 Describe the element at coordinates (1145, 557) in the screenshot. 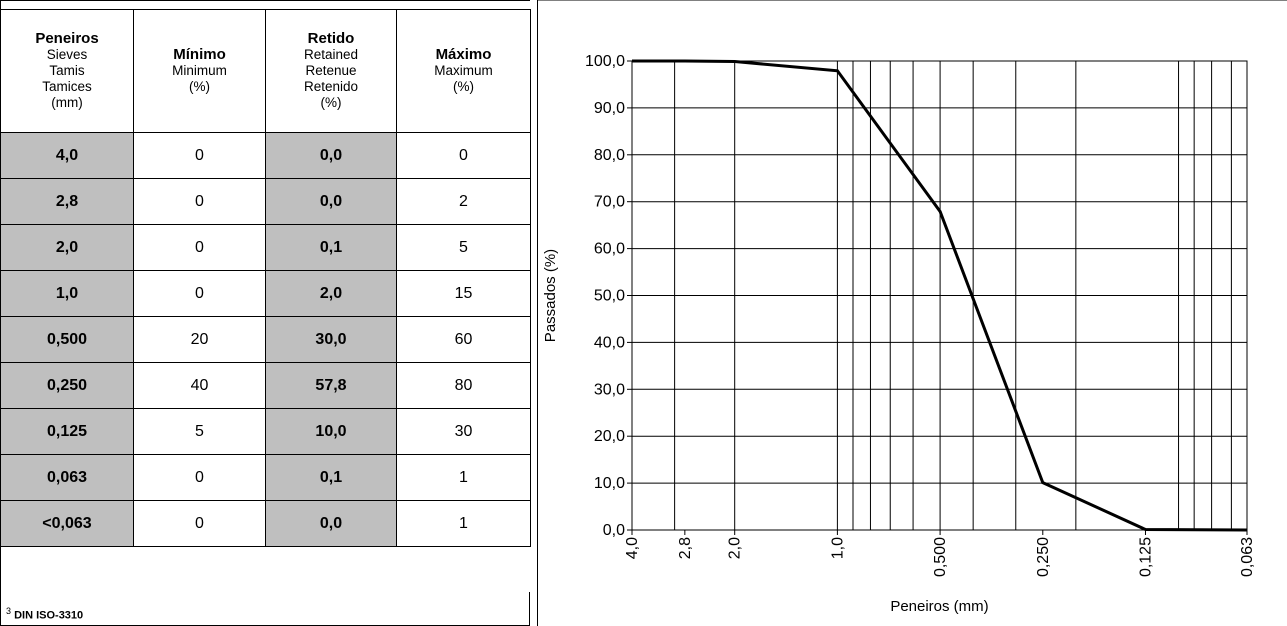

I see `x-tick-label: 0,125` at that location.